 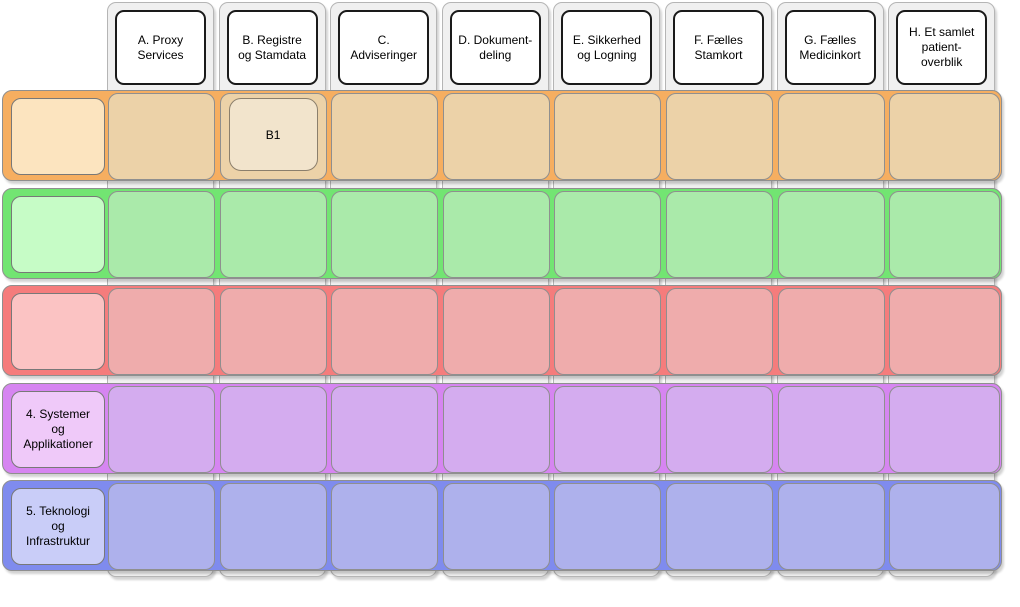 What do you see at coordinates (608, 332) in the screenshot?
I see `cell-e3` at bounding box center [608, 332].